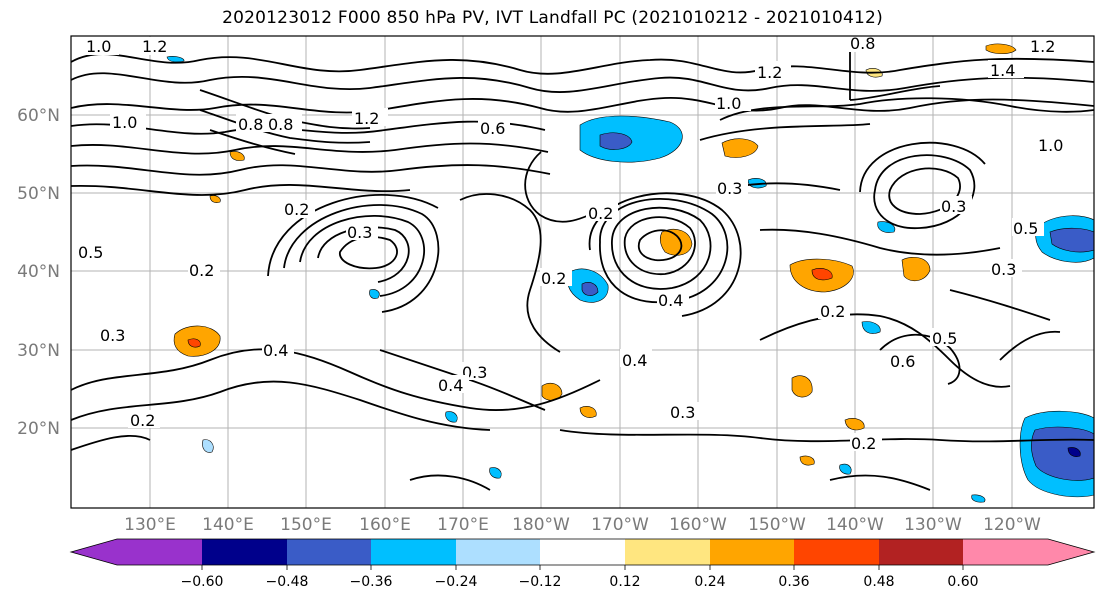 This screenshot has height=601, width=1105. Describe the element at coordinates (228, 525) in the screenshot. I see `lon-label-140e: 140°E` at that location.